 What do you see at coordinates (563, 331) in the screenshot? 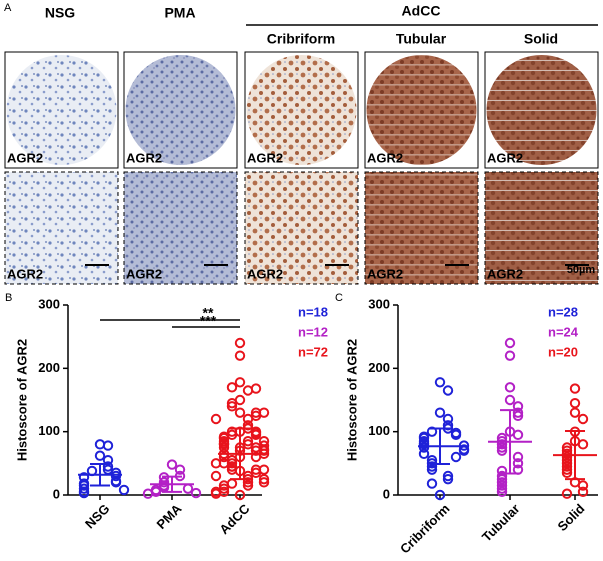
I see `n-label: n=24` at bounding box center [563, 331].